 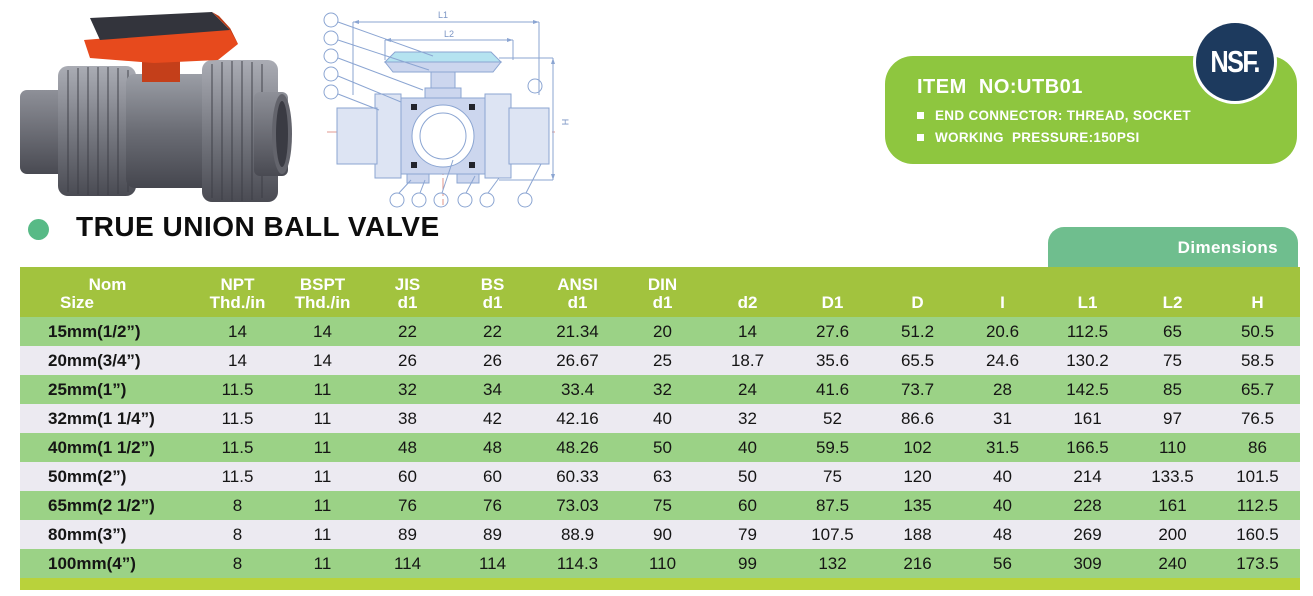 What do you see at coordinates (832, 447) in the screenshot?
I see `value-cell: 59.5` at bounding box center [832, 447].